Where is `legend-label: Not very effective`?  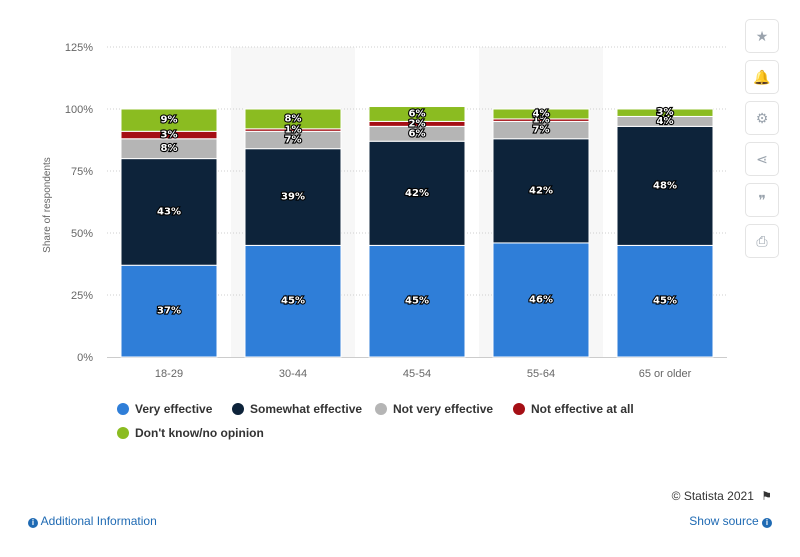
legend-label: Not very effective is located at coordinates (443, 409).